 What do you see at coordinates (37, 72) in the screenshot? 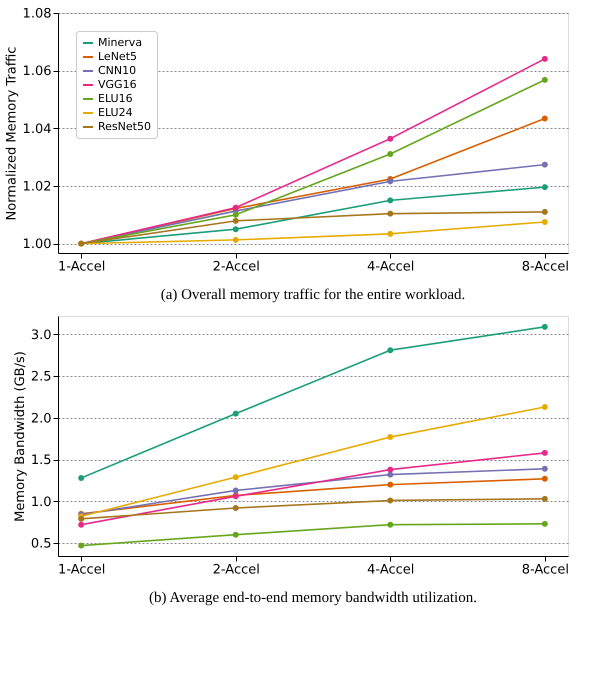
I see `y-tick-label: 1.06` at bounding box center [37, 72].